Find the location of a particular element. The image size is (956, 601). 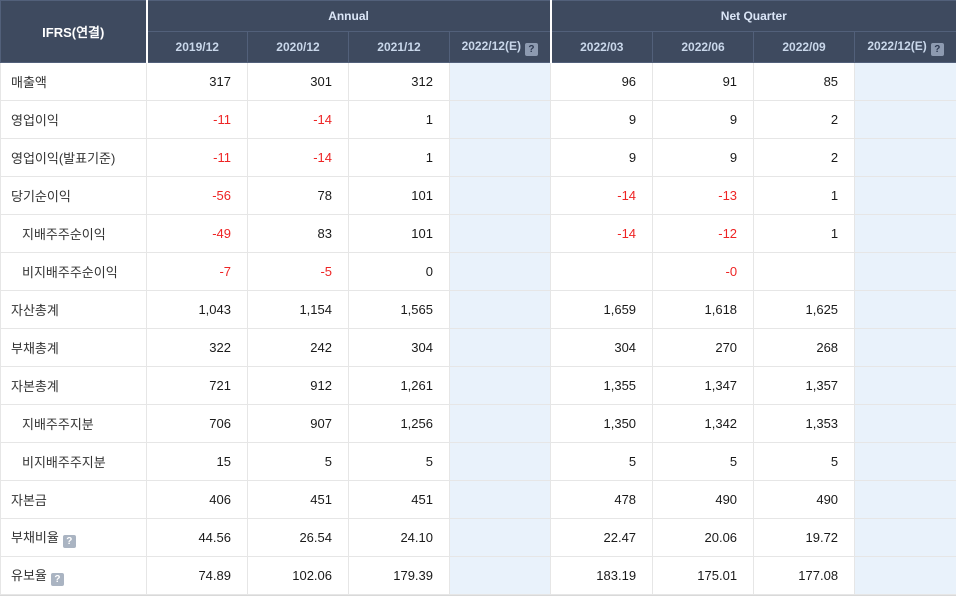

row-label: 자본총계 is located at coordinates (73, 385).